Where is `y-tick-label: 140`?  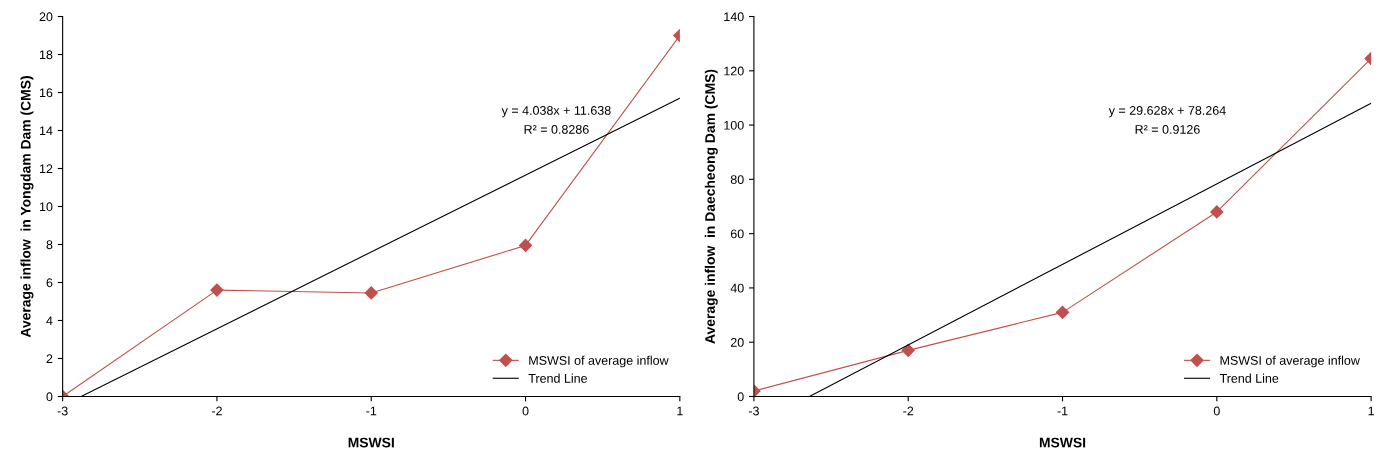
y-tick-label: 140 is located at coordinates (734, 17).